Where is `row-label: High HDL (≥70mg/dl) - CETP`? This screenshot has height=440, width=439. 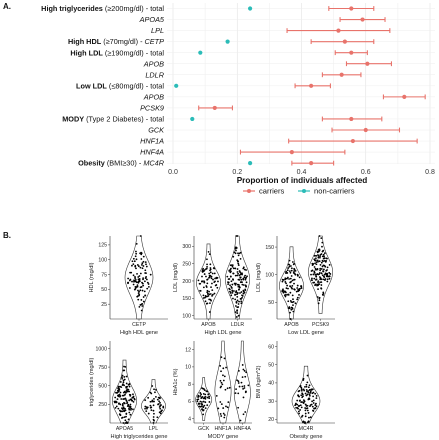 row-label: High HDL (≥70mg/dl) - CETP is located at coordinates (116, 41).